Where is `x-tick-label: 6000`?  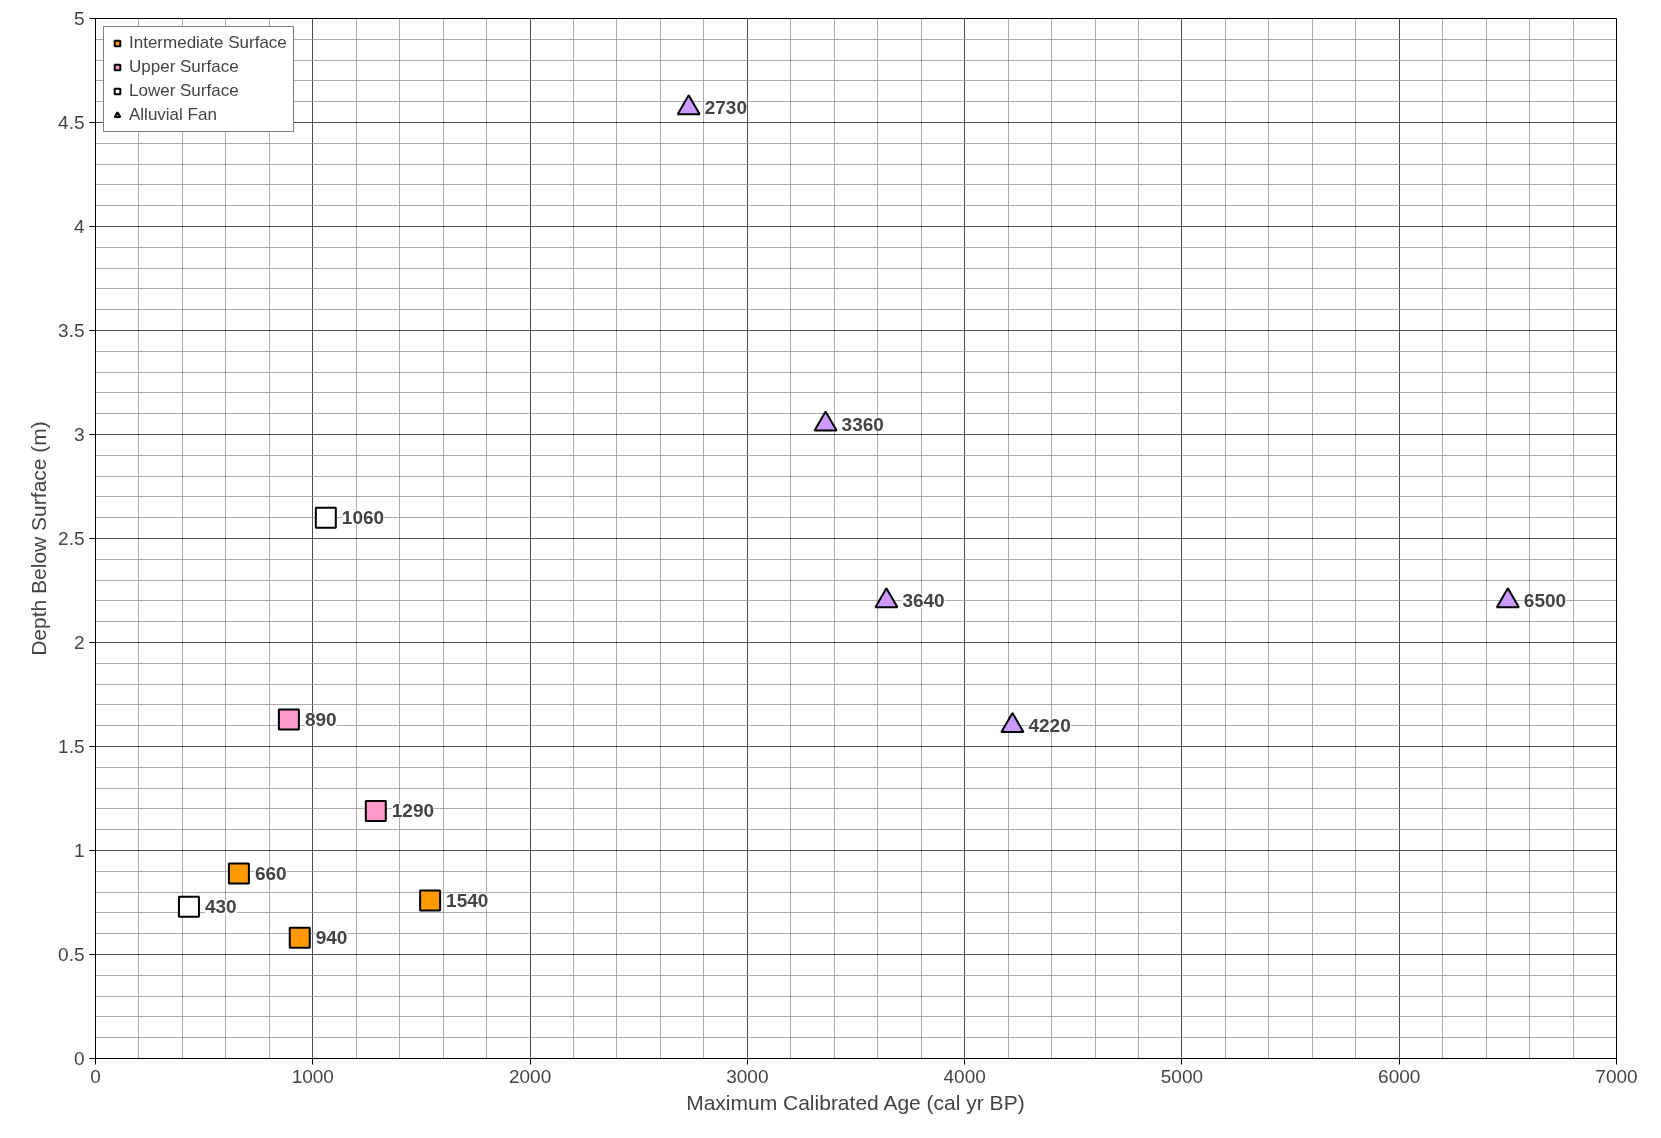 x-tick-label: 6000 is located at coordinates (1399, 1076).